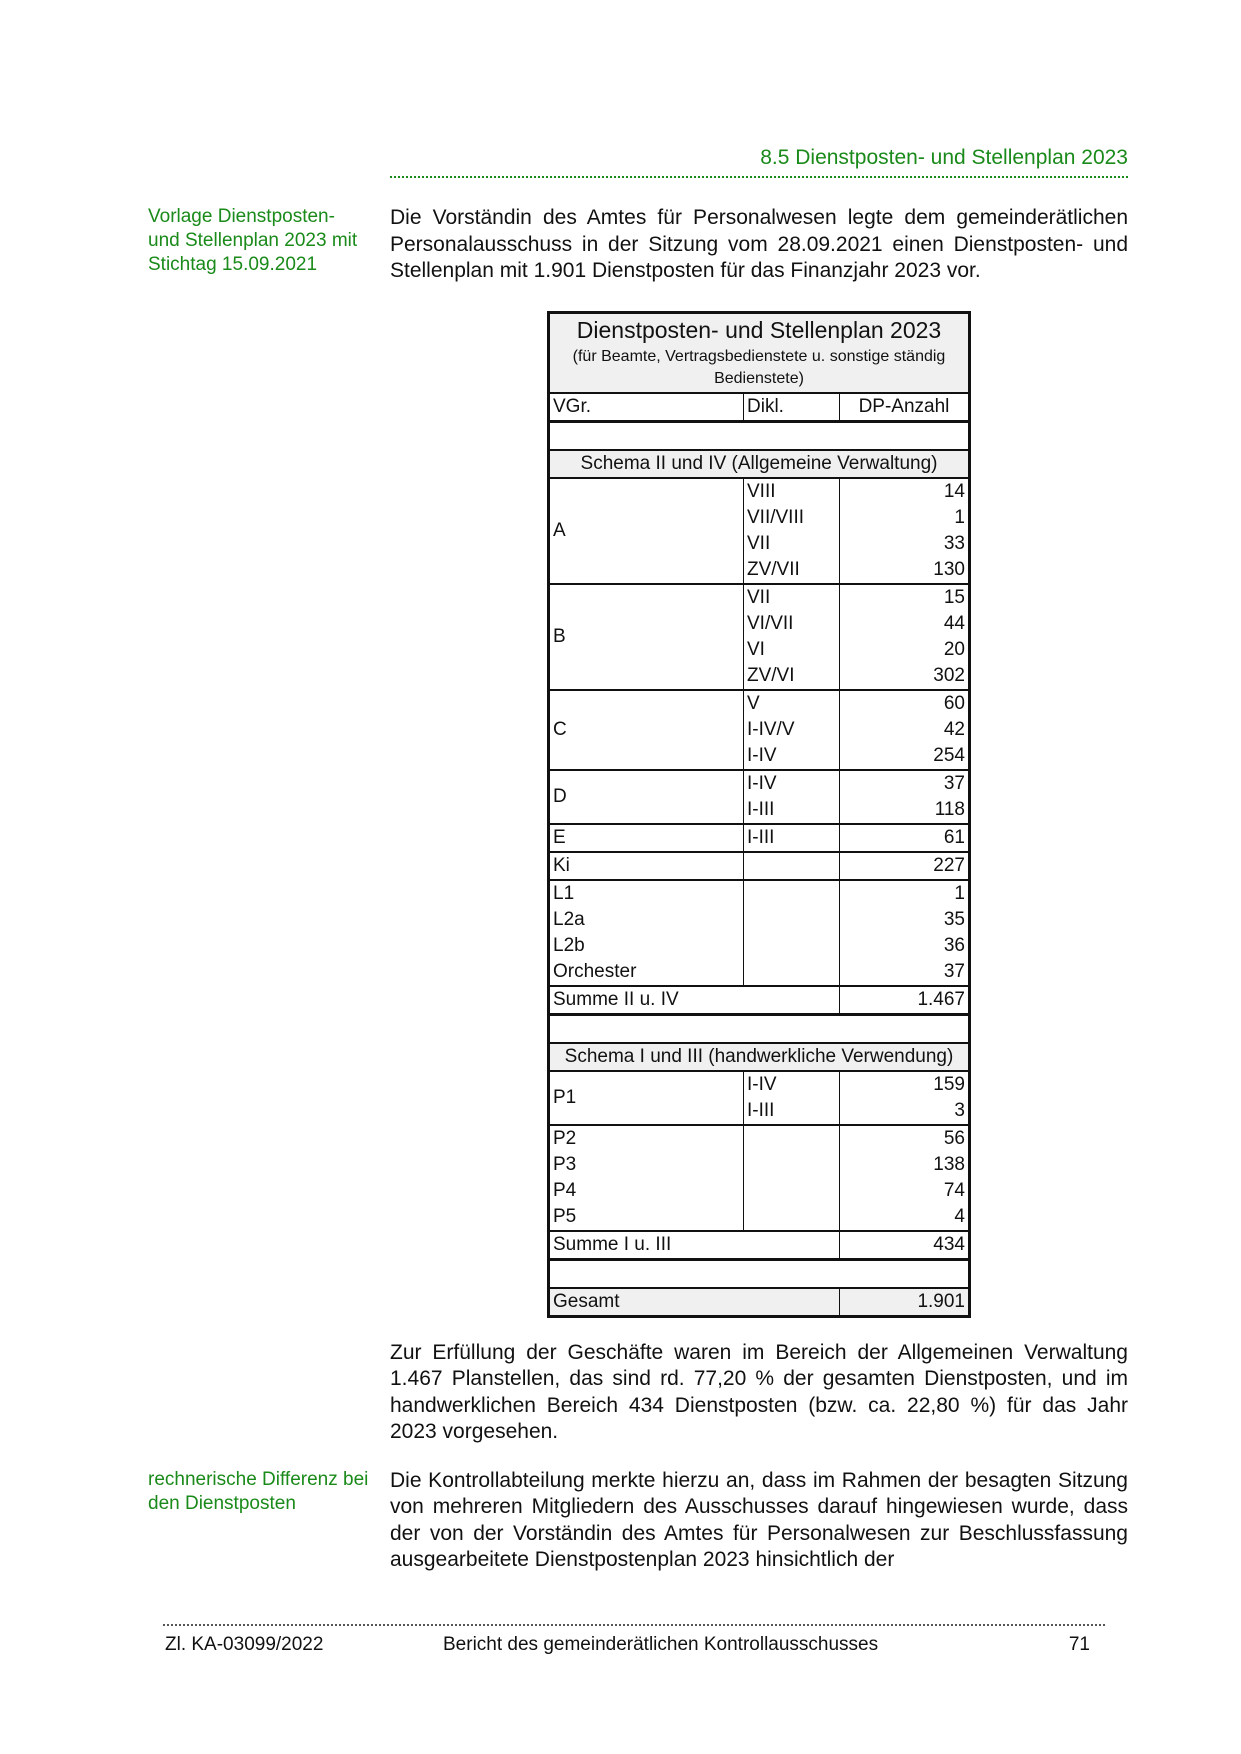 Image resolution: width=1241 pixels, height=1754 pixels. Describe the element at coordinates (791, 570) in the screenshot. I see `dikl-cell: ZV/VII` at that location.